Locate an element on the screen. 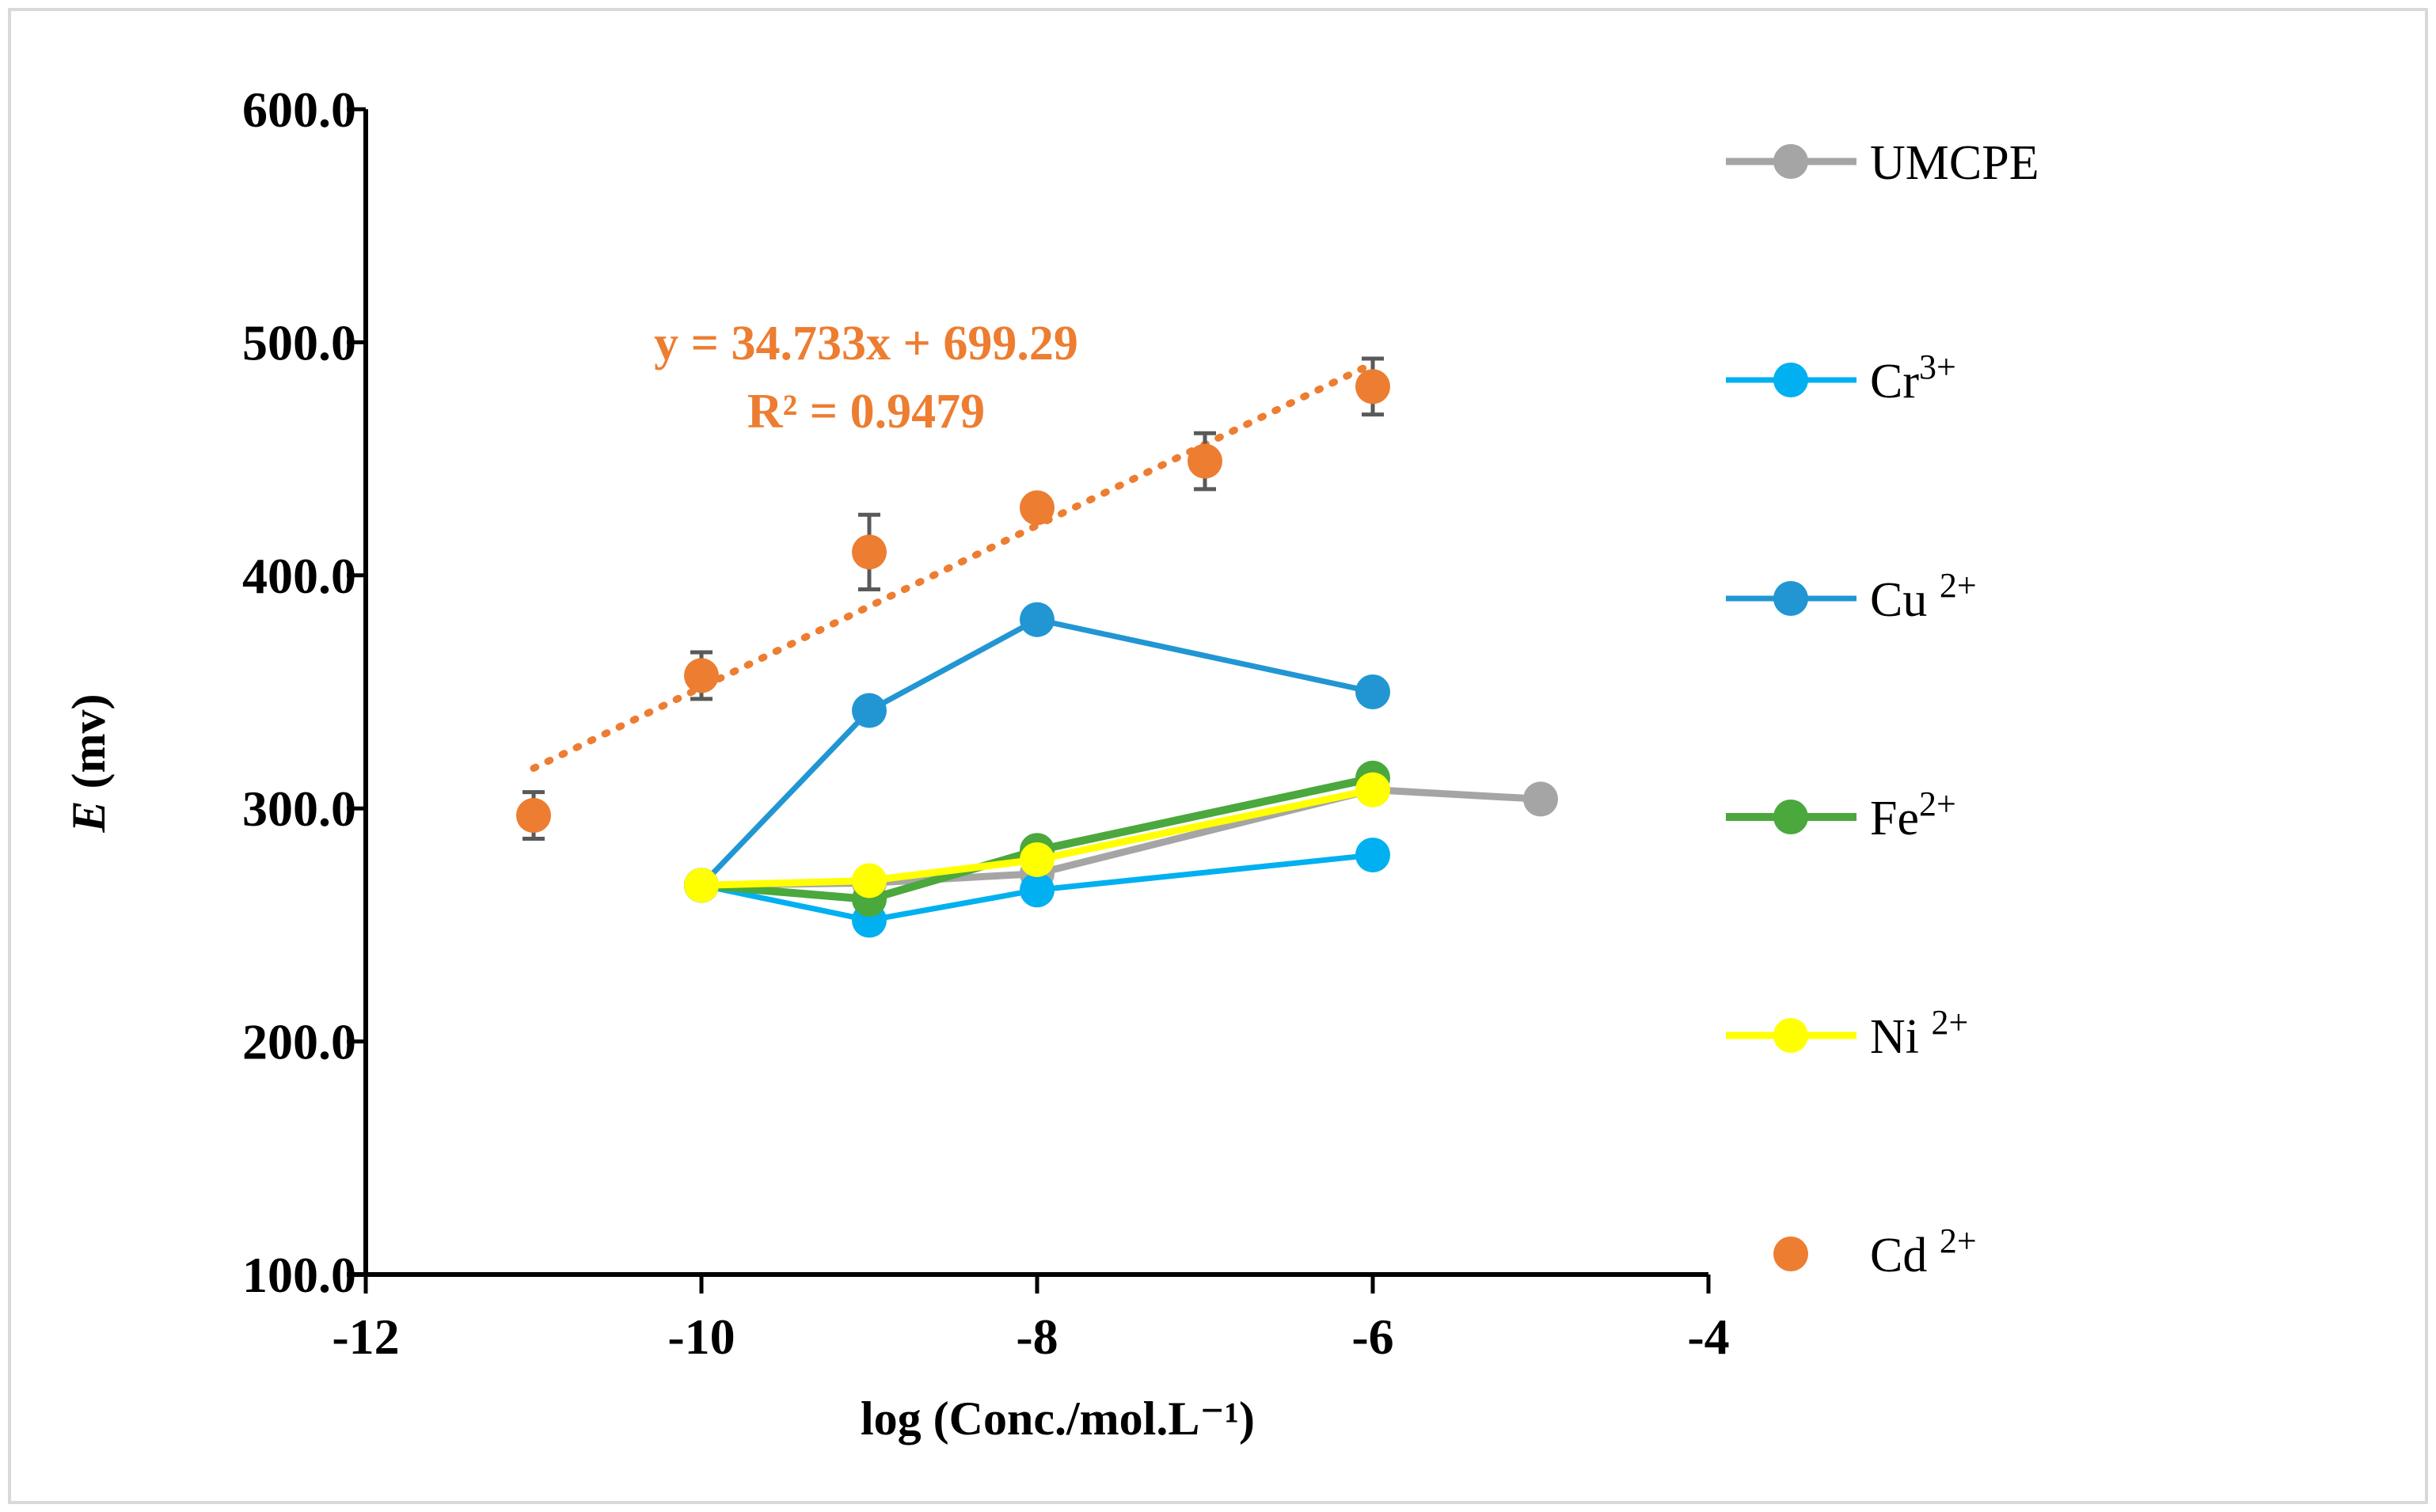 This screenshot has height=1512, width=2436. legend-label: Ni 2+ is located at coordinates (1919, 1033).